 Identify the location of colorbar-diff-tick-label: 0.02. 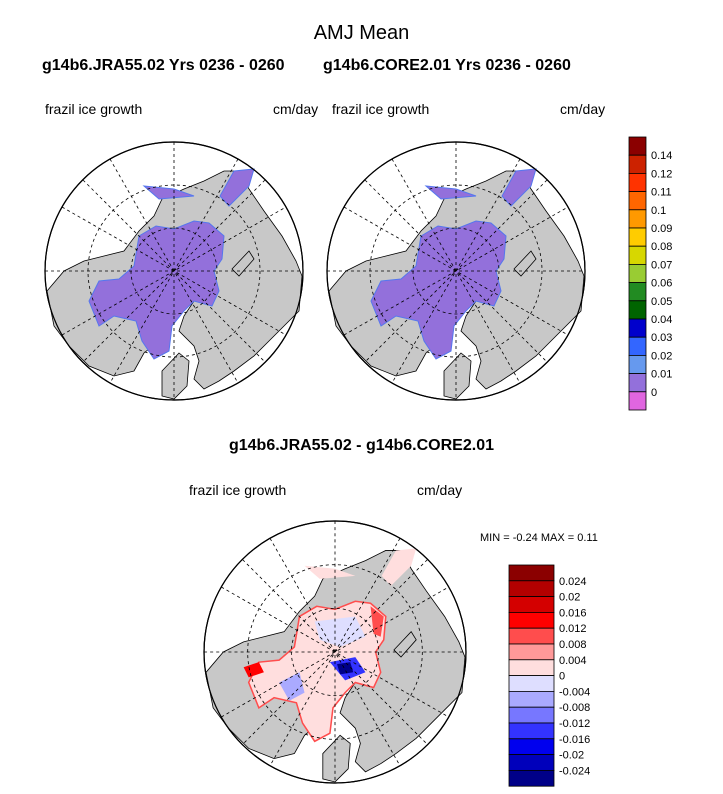
(569, 598).